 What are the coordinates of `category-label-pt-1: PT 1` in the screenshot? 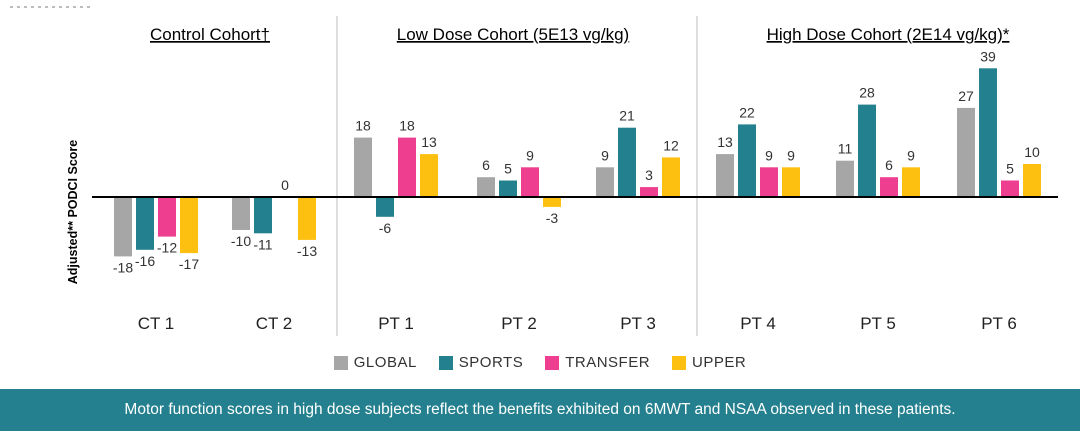 It's located at (396, 323).